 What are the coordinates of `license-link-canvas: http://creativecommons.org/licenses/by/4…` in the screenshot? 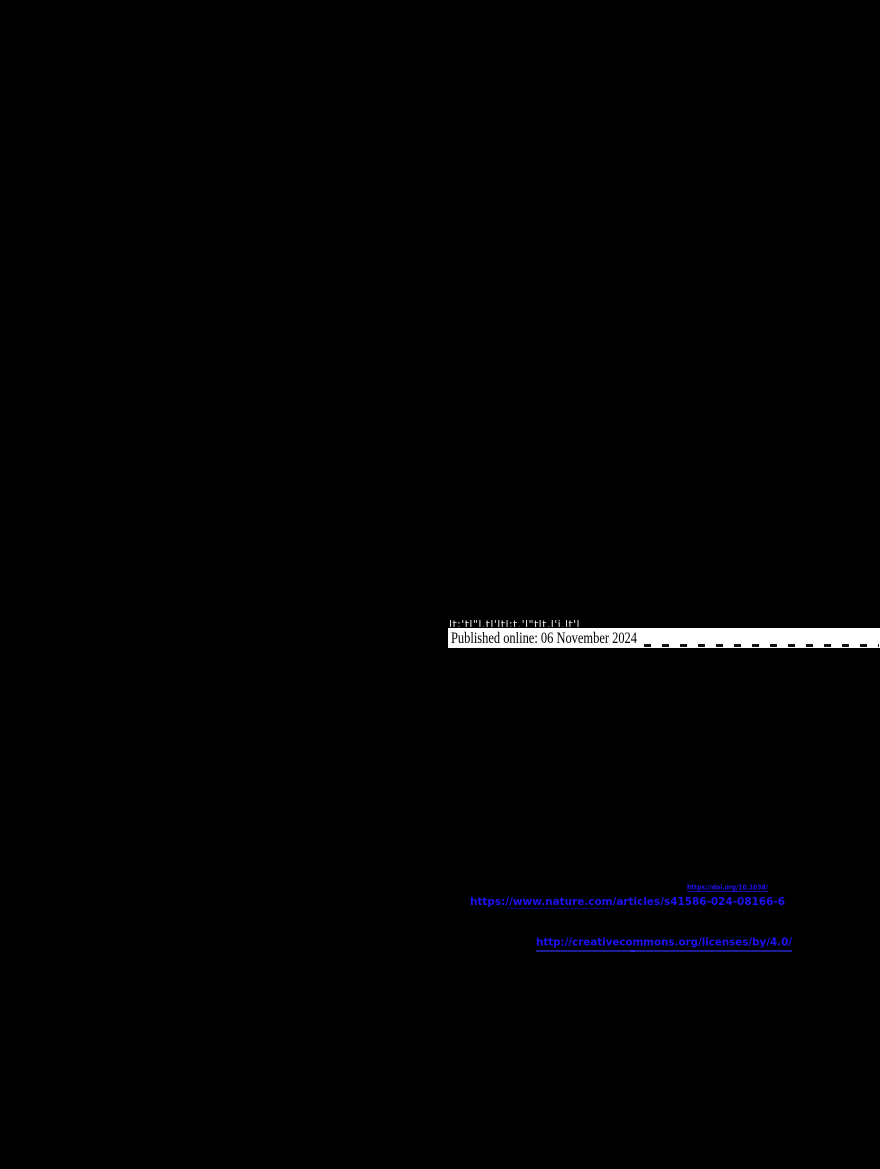 It's located at (664, 942).